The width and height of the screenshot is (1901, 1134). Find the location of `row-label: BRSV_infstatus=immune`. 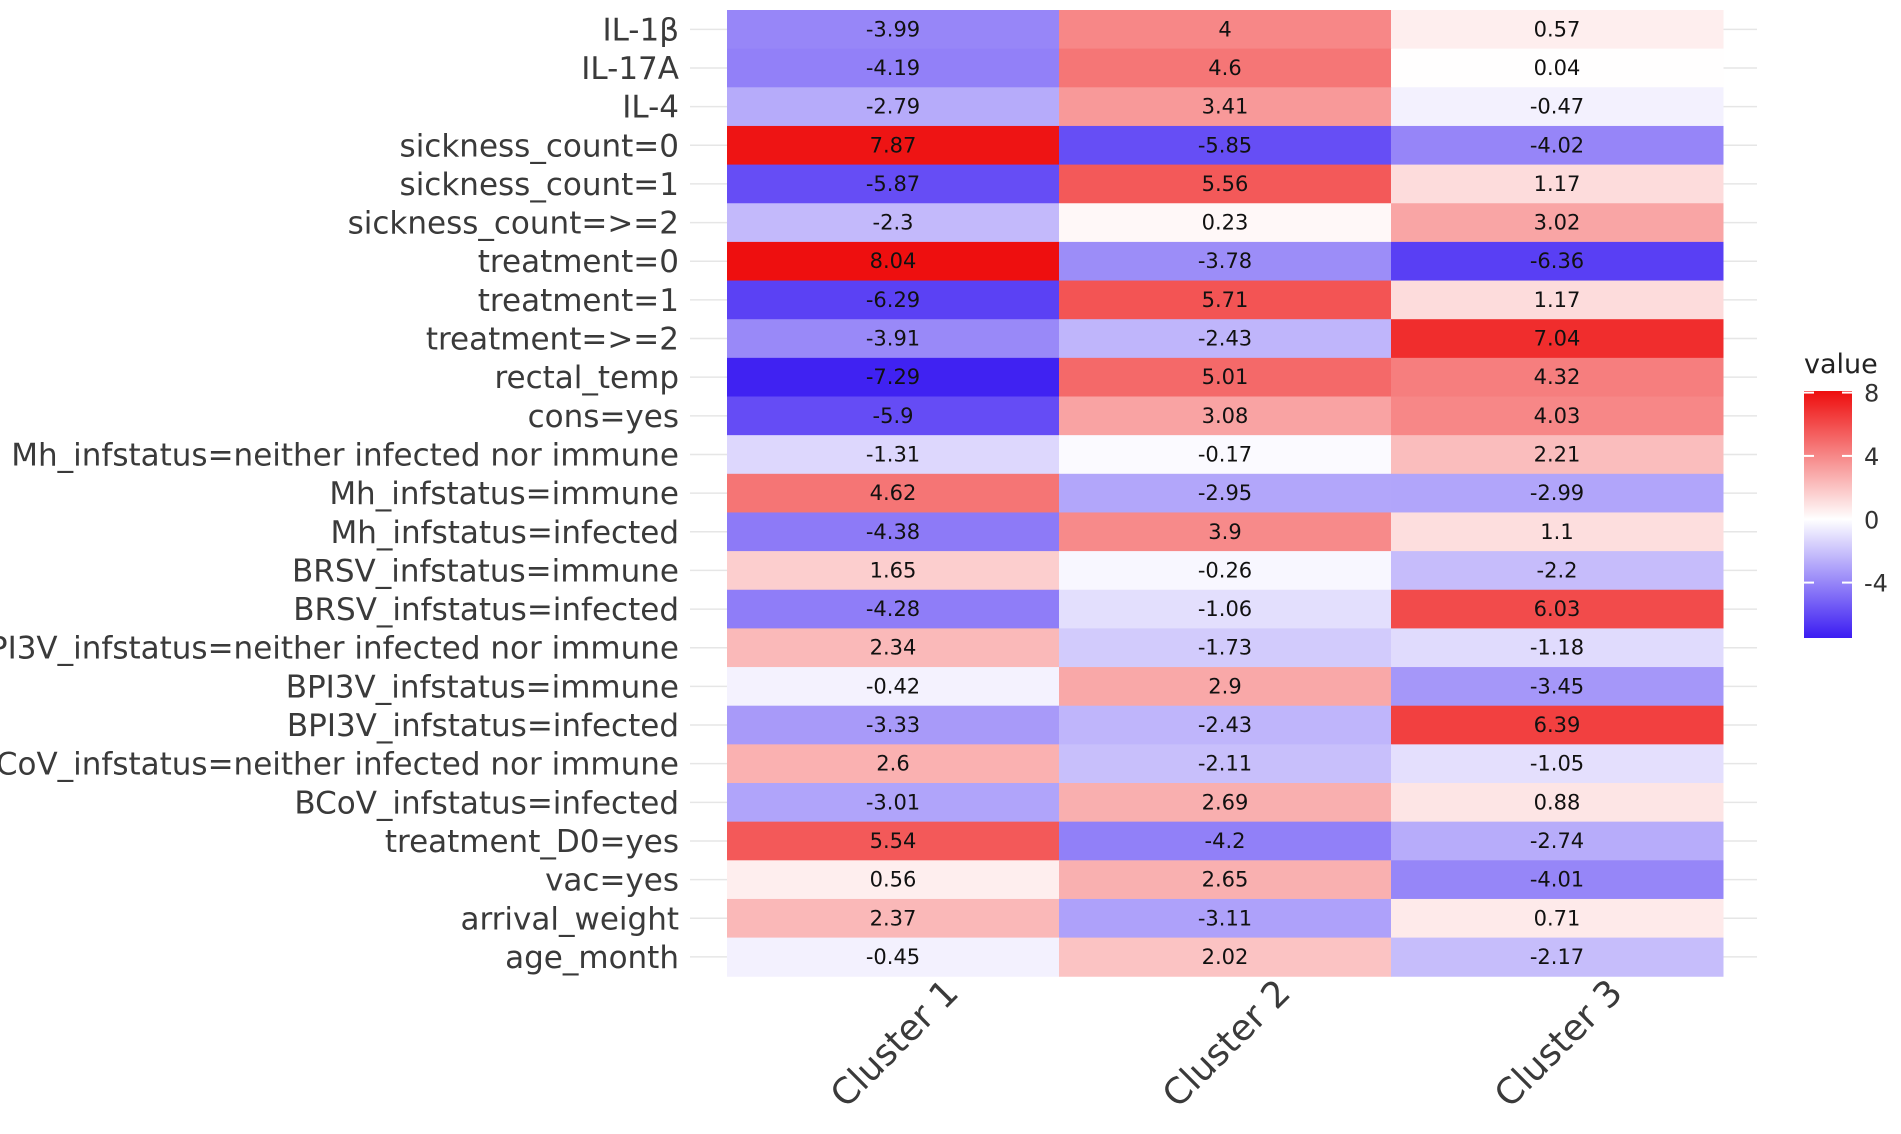

row-label: BRSV_infstatus=immune is located at coordinates (485, 571).